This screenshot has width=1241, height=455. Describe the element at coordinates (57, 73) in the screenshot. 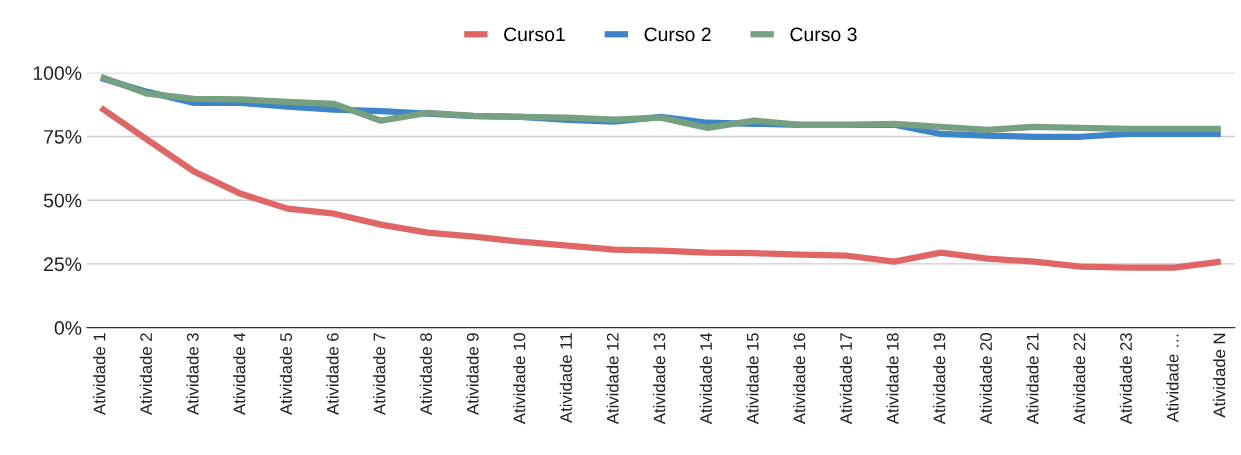

I see `y-tick-label: 100%` at that location.